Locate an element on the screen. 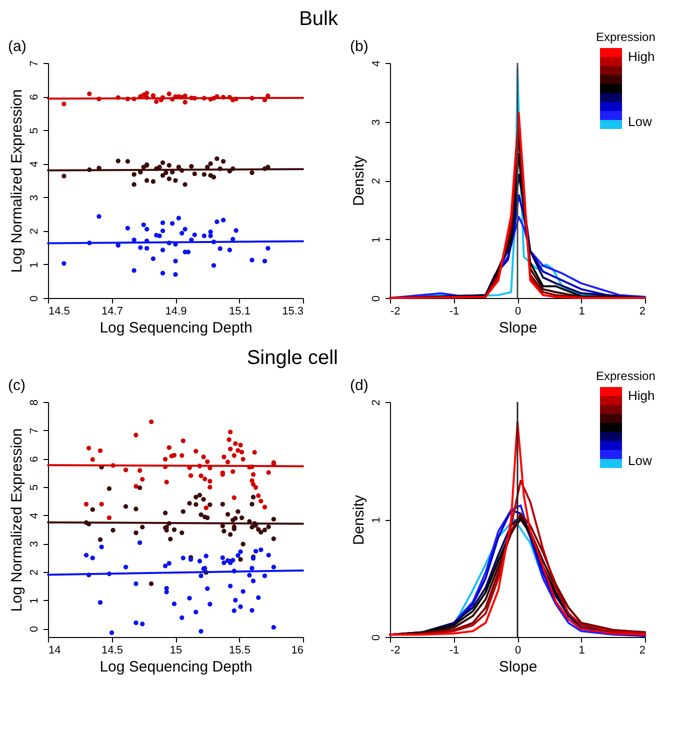  x-tick-label: 15.1 is located at coordinates (239, 312).